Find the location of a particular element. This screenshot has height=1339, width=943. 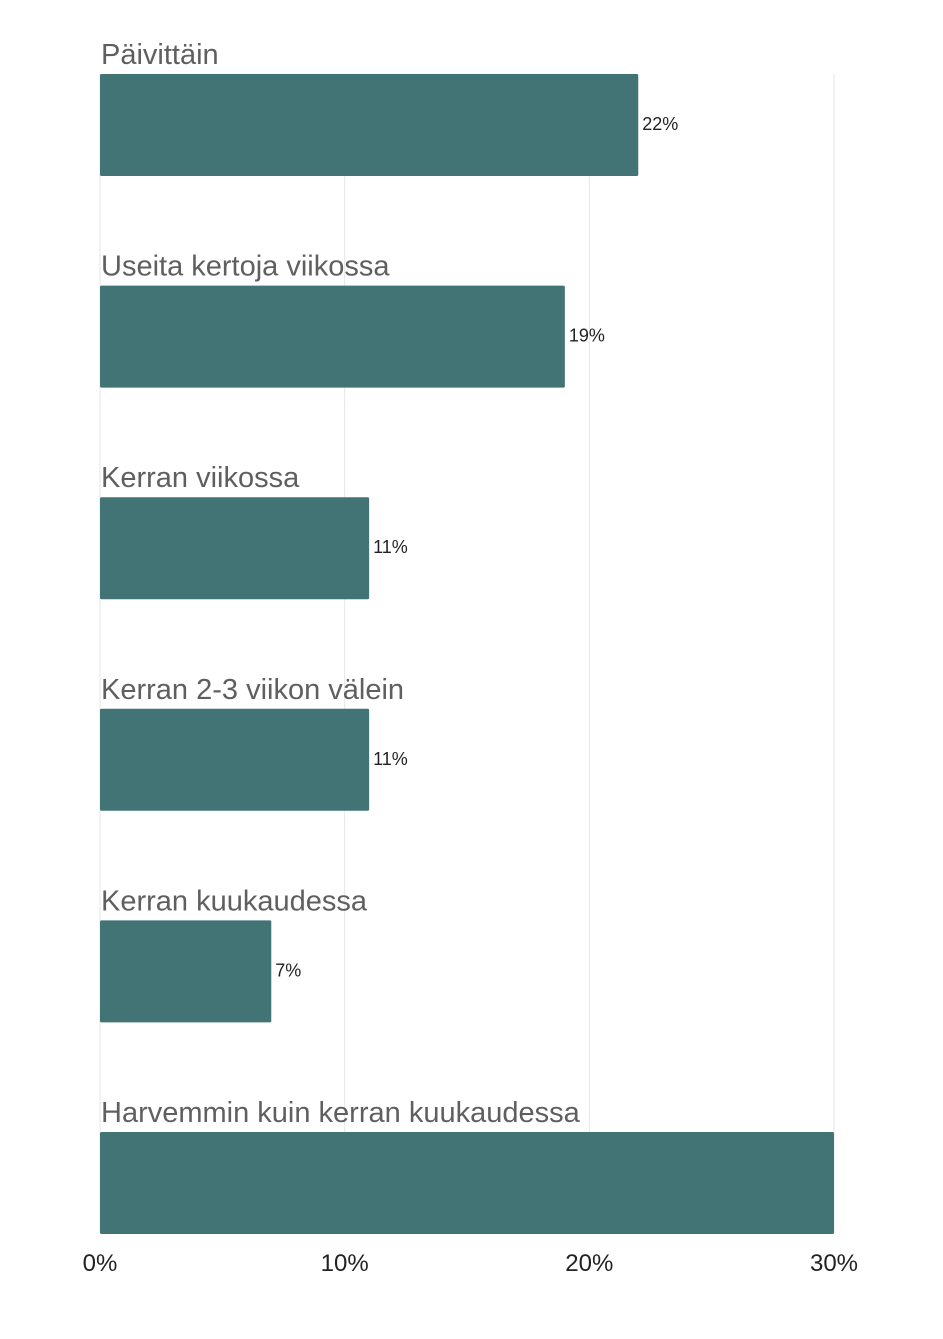

x-tick-label: 20% is located at coordinates (589, 1263).